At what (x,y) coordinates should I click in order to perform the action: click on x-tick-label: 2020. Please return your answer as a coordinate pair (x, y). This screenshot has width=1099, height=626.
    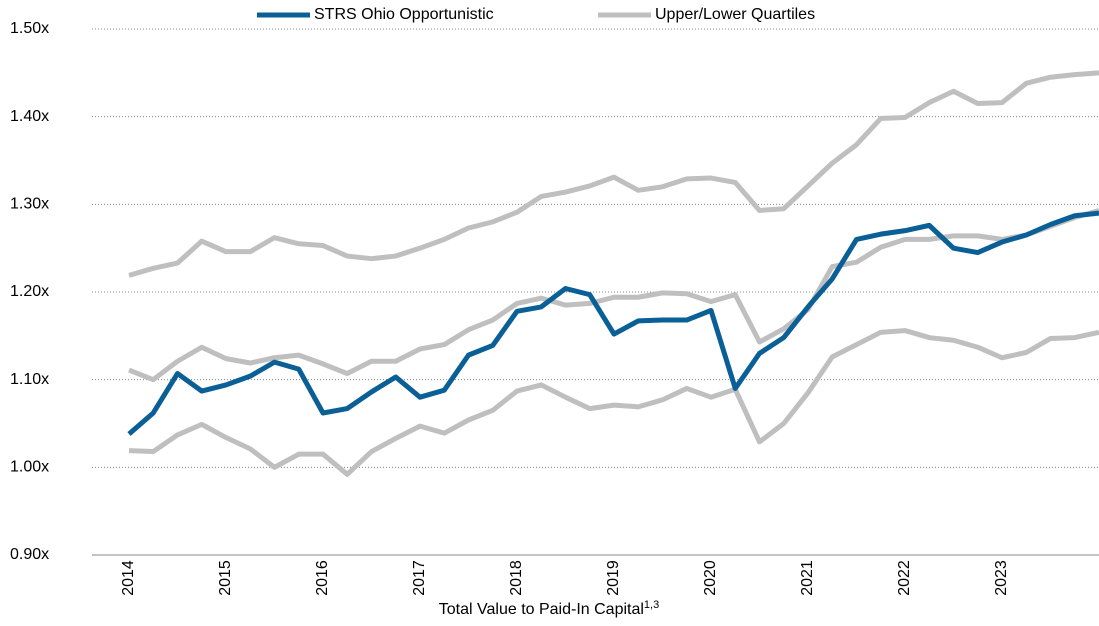
    Looking at the image, I should click on (710, 578).